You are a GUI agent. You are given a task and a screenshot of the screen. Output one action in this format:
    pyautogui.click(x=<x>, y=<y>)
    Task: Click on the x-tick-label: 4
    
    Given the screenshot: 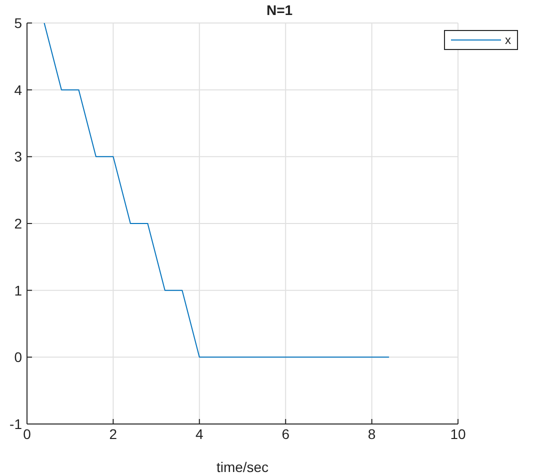 What is the action you would take?
    pyautogui.click(x=200, y=434)
    